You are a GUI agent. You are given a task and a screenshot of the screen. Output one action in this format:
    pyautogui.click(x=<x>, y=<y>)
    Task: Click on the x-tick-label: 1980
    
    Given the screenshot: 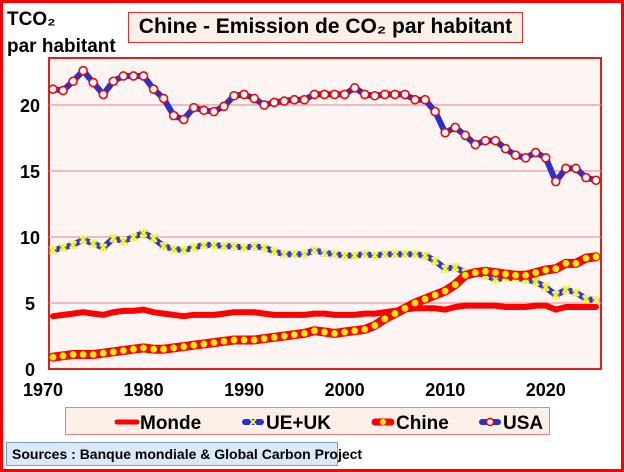 What is the action you would take?
    pyautogui.click(x=144, y=390)
    